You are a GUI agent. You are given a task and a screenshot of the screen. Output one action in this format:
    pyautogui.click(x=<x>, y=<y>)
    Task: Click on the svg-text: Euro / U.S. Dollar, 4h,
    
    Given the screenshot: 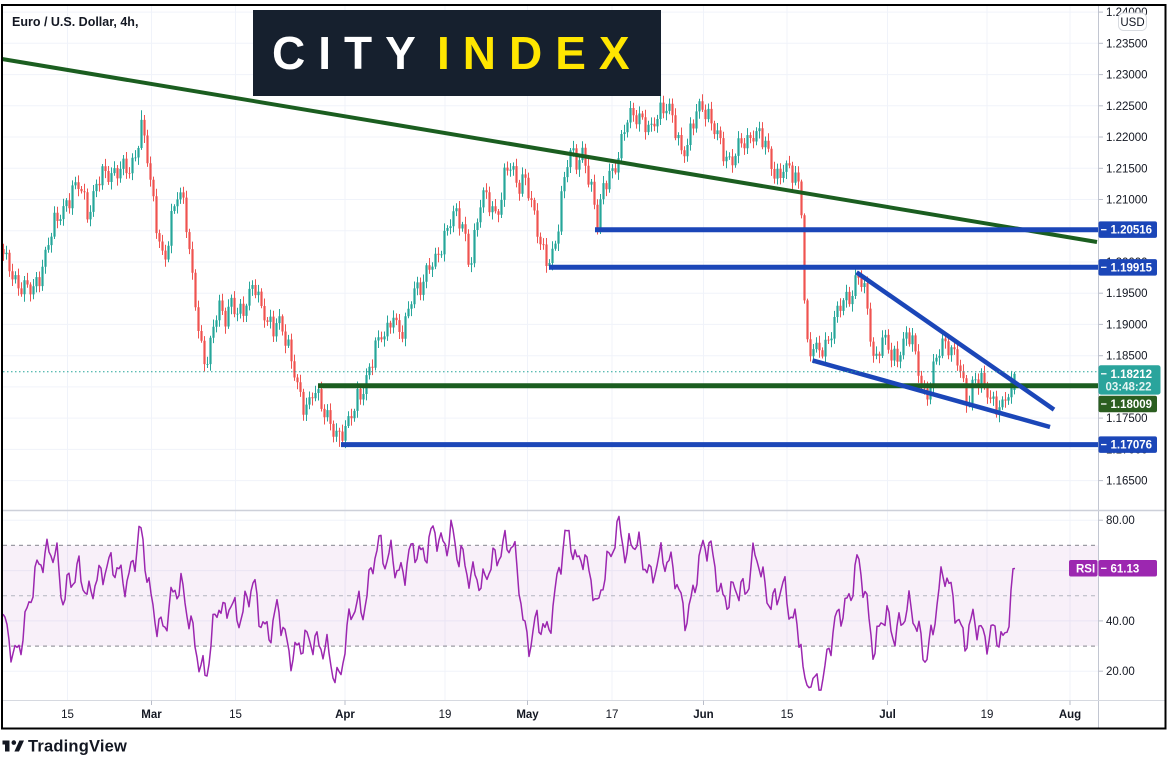 What is the action you would take?
    pyautogui.click(x=75, y=22)
    